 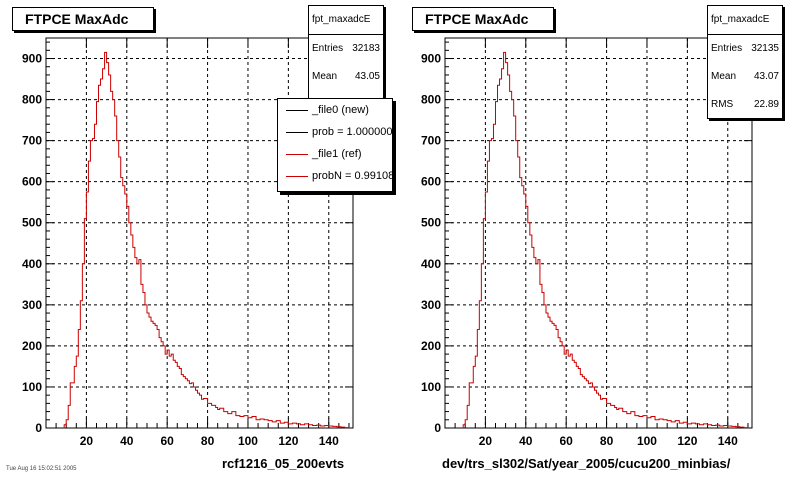 I want to click on right-ytick-label: 100, so click(x=431, y=387).